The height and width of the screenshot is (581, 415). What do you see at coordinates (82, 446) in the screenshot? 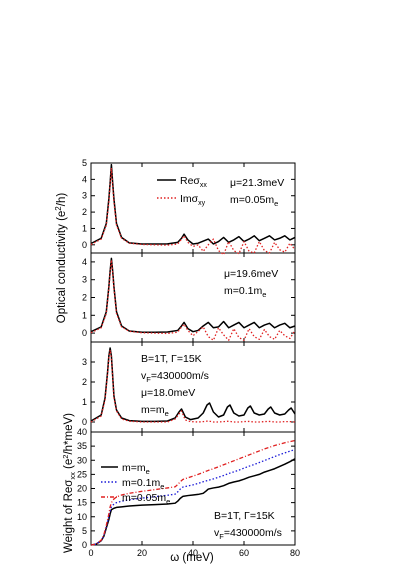
I see `panel-d-ytick-label: 35` at bounding box center [82, 446].